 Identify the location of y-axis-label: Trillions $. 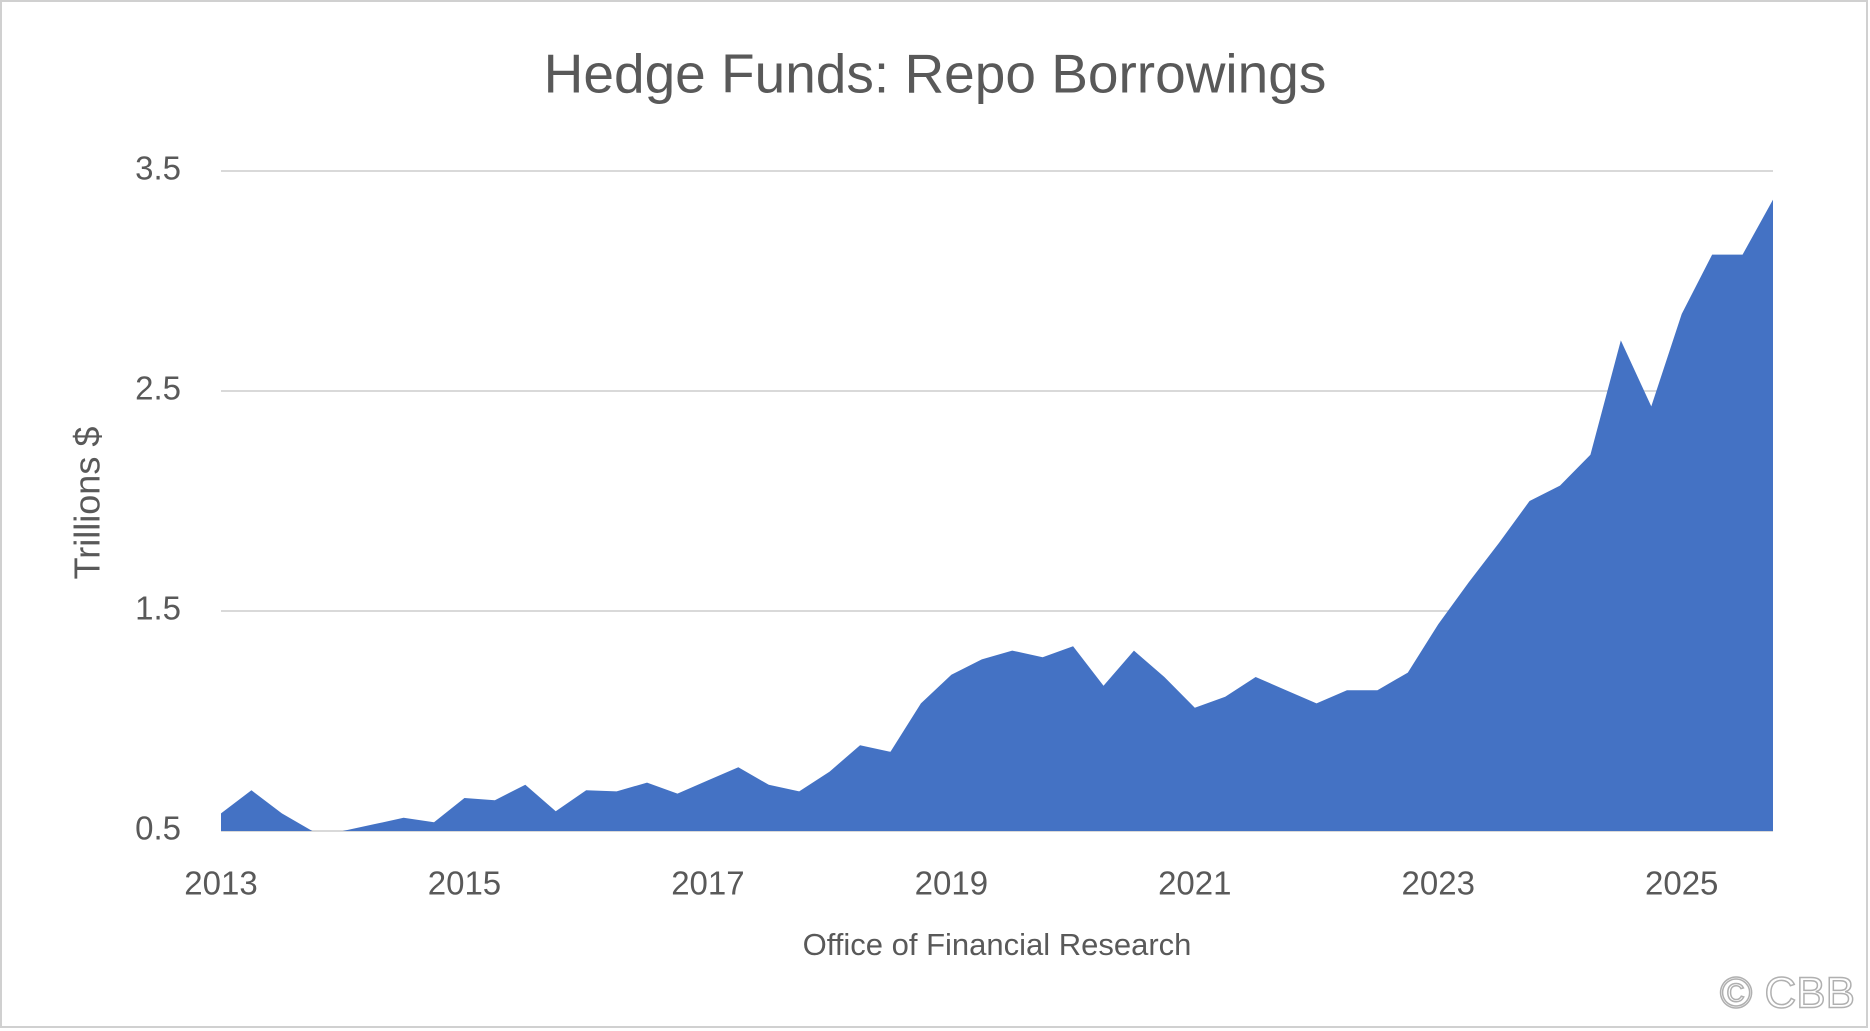
(87, 503).